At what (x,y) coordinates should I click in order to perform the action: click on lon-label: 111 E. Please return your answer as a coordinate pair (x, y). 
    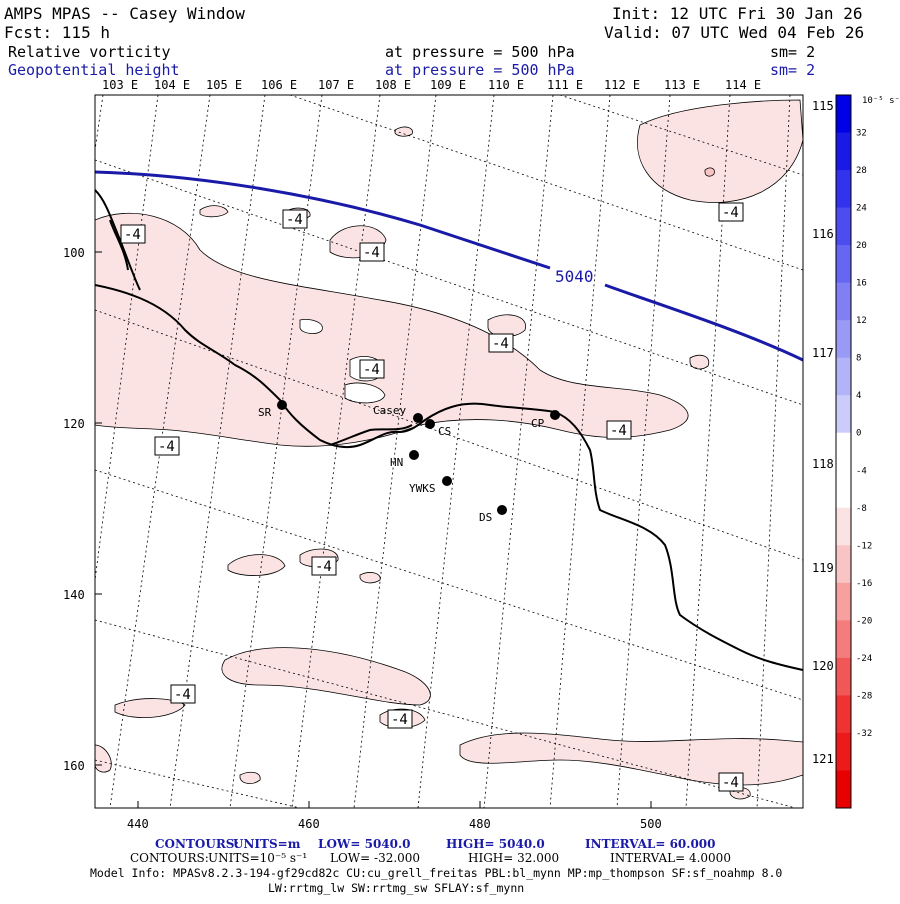
    Looking at the image, I should click on (565, 85).